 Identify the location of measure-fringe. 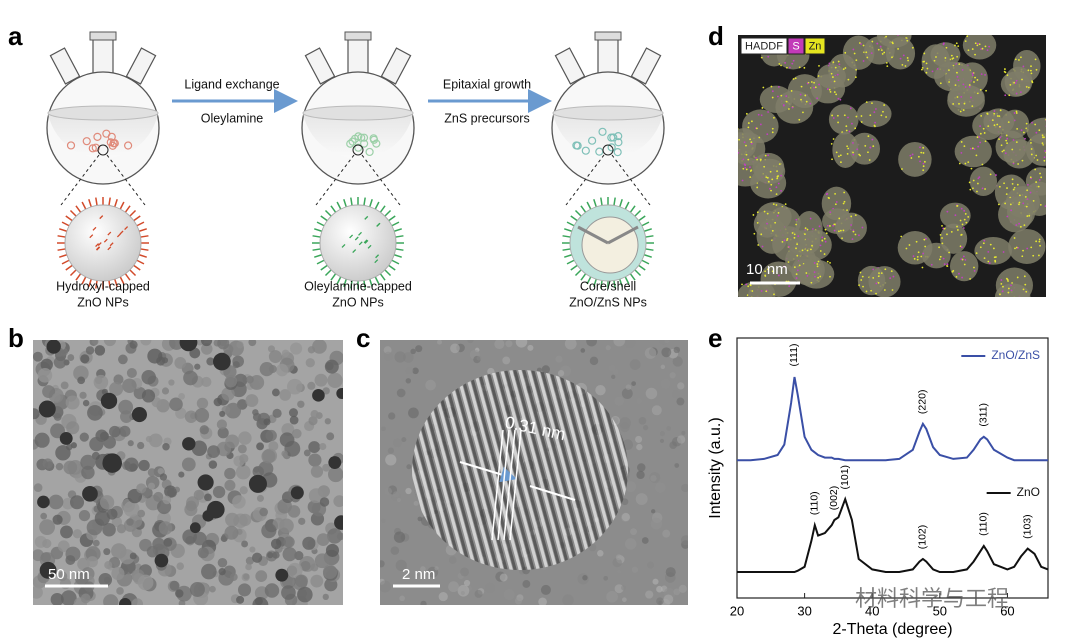
(497, 485).